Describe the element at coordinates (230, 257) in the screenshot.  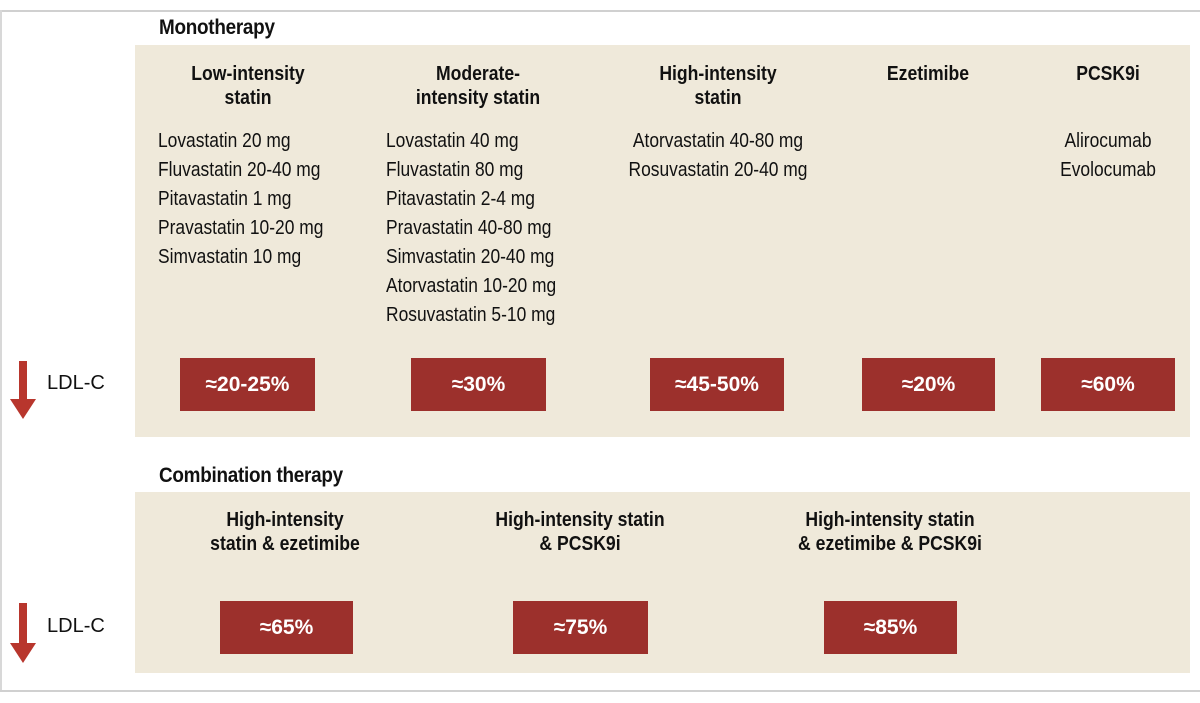
I see `drug-item: Simvastatin 10 mg` at that location.